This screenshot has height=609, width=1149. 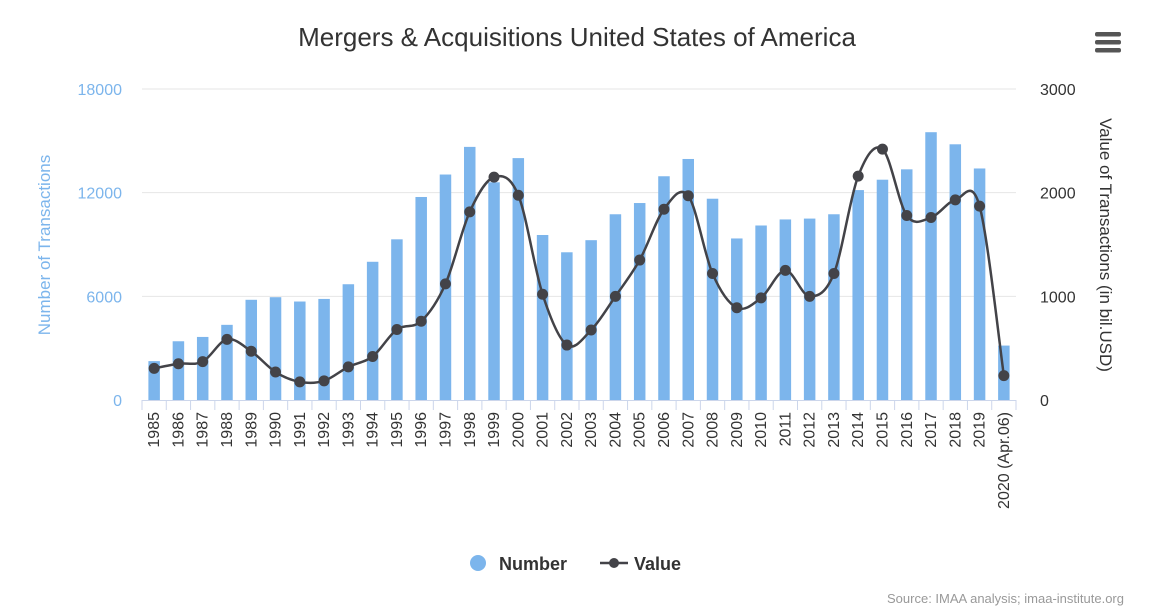 I want to click on left-tick-label: 12000, so click(x=100, y=194).